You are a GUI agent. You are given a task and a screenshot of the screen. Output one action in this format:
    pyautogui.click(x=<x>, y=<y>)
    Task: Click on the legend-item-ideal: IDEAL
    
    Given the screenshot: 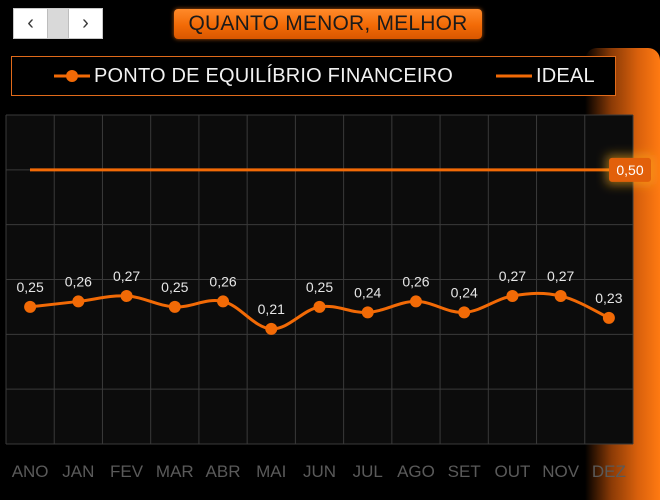 What is the action you would take?
    pyautogui.click(x=545, y=76)
    